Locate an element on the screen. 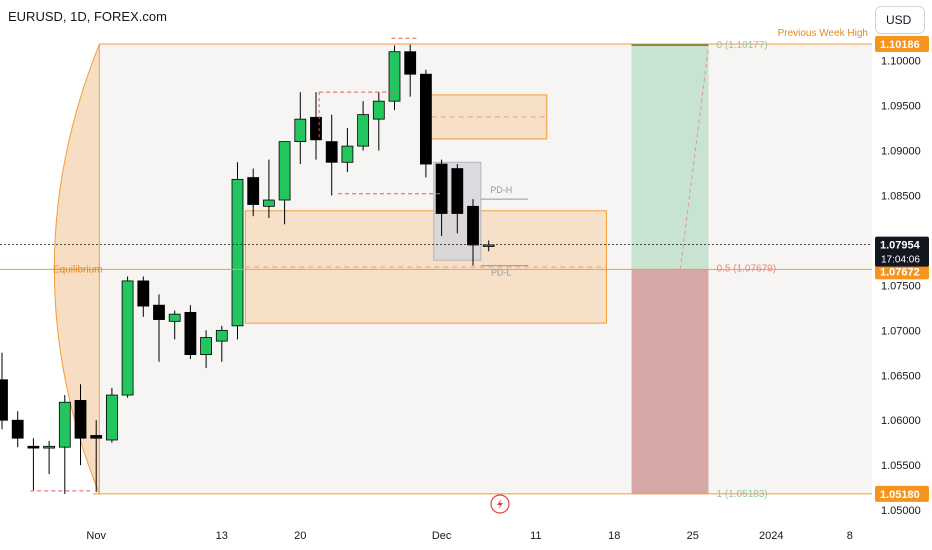 The image size is (932, 550). low-price-tag is located at coordinates (902, 493).